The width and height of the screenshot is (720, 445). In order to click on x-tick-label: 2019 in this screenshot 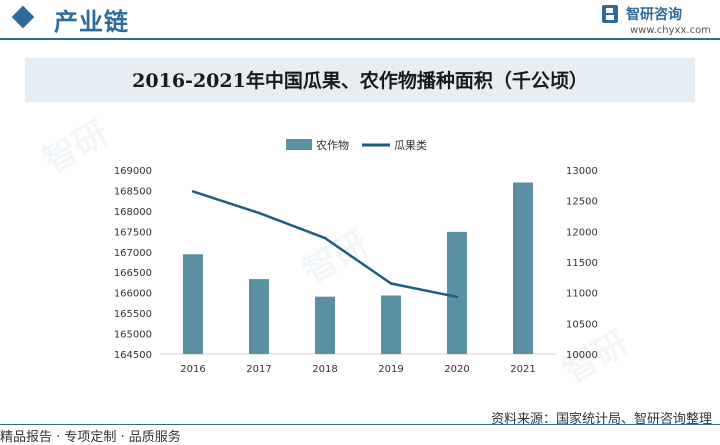, I will do `click(390, 369)`.